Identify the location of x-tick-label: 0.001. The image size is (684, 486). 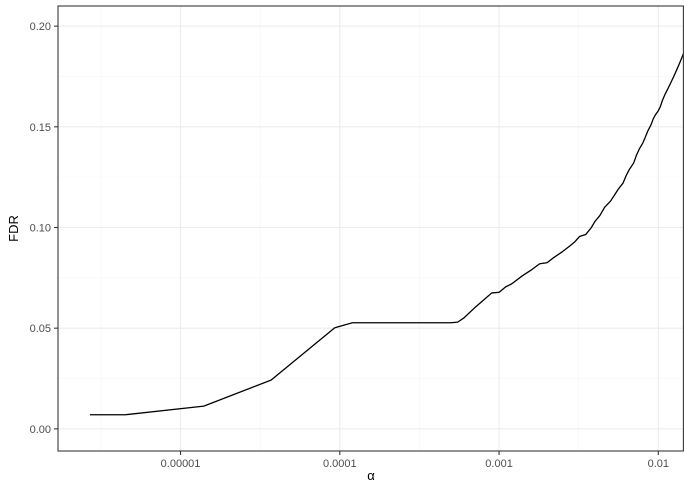
(499, 464).